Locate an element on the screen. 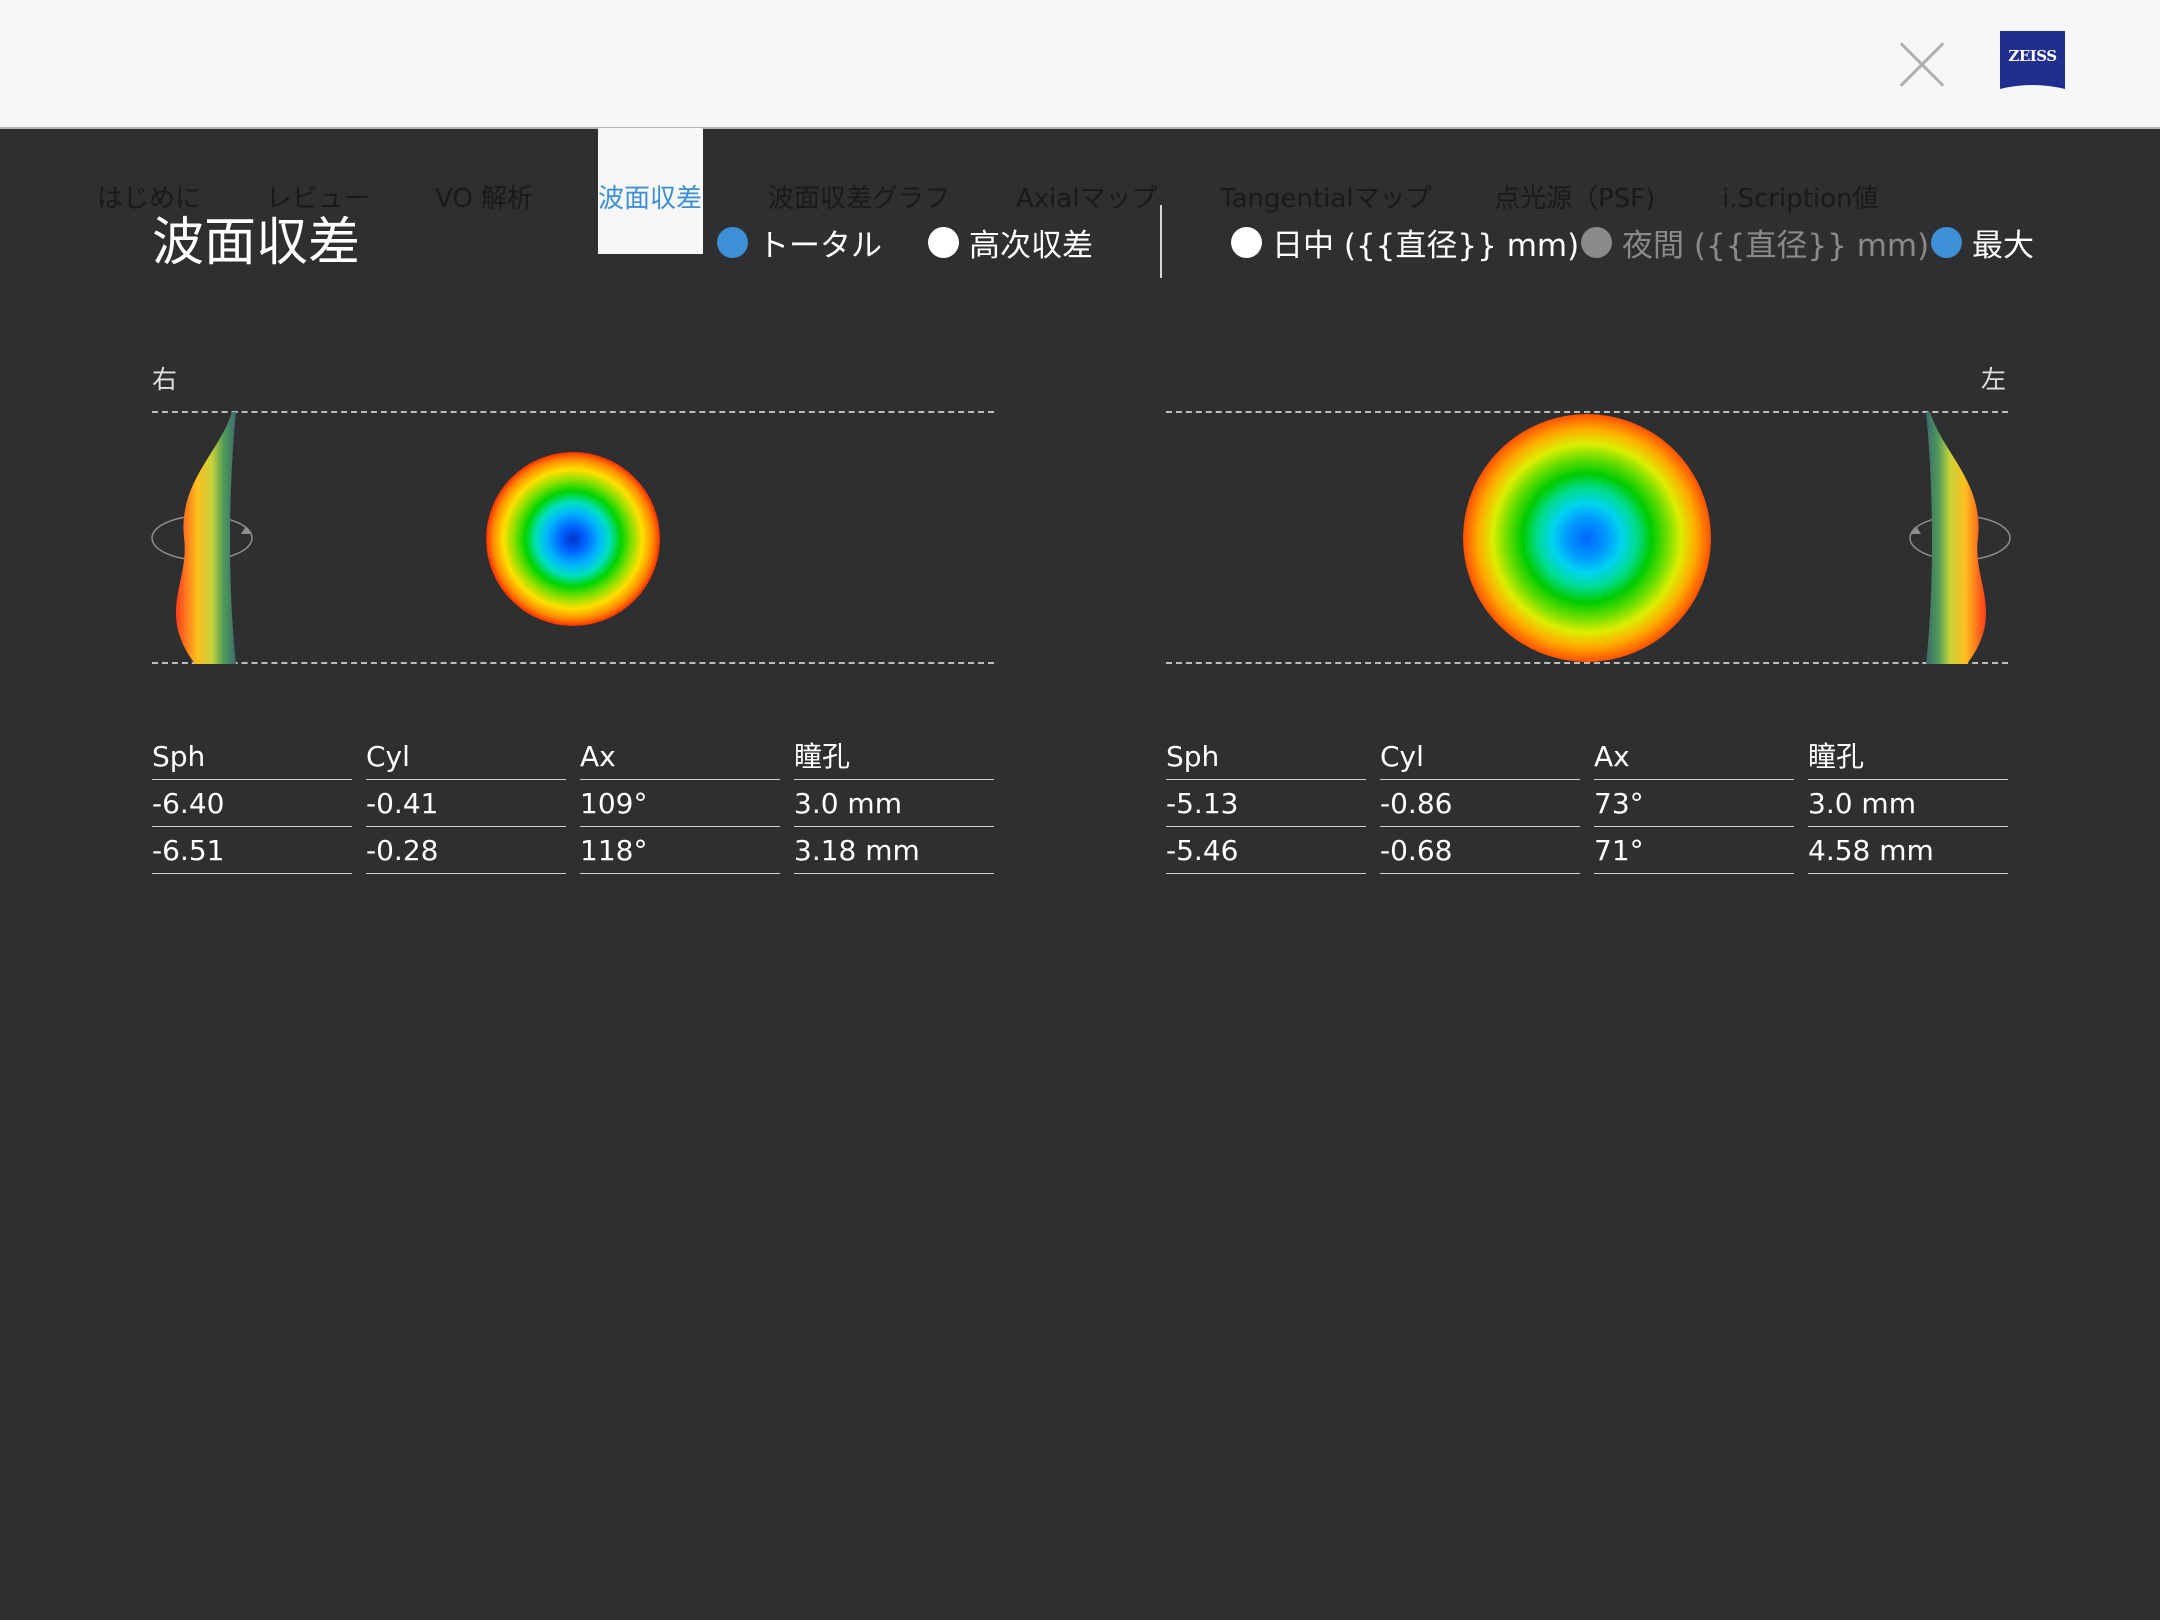  radio-max: 最大 is located at coordinates (1982, 243).